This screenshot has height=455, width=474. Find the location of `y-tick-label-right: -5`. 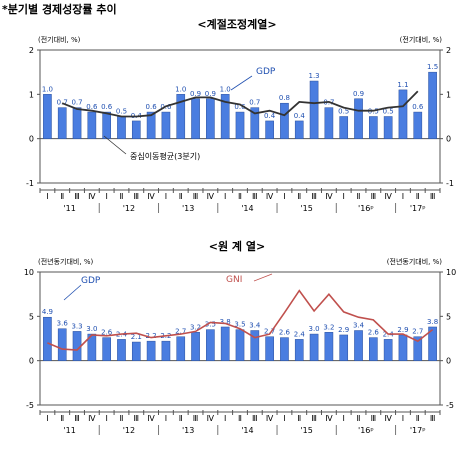

y-tick-label-right: -5 is located at coordinates (450, 405).